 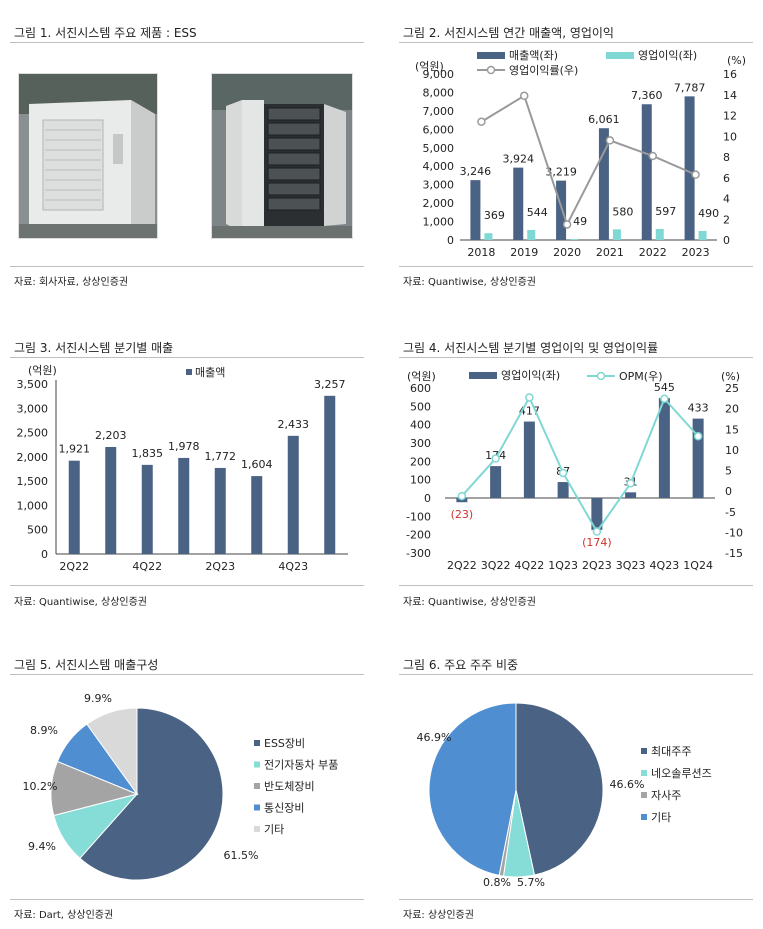 What do you see at coordinates (476, 171) in the screenshot?
I see `sales-value-label: 3,246` at bounding box center [476, 171].